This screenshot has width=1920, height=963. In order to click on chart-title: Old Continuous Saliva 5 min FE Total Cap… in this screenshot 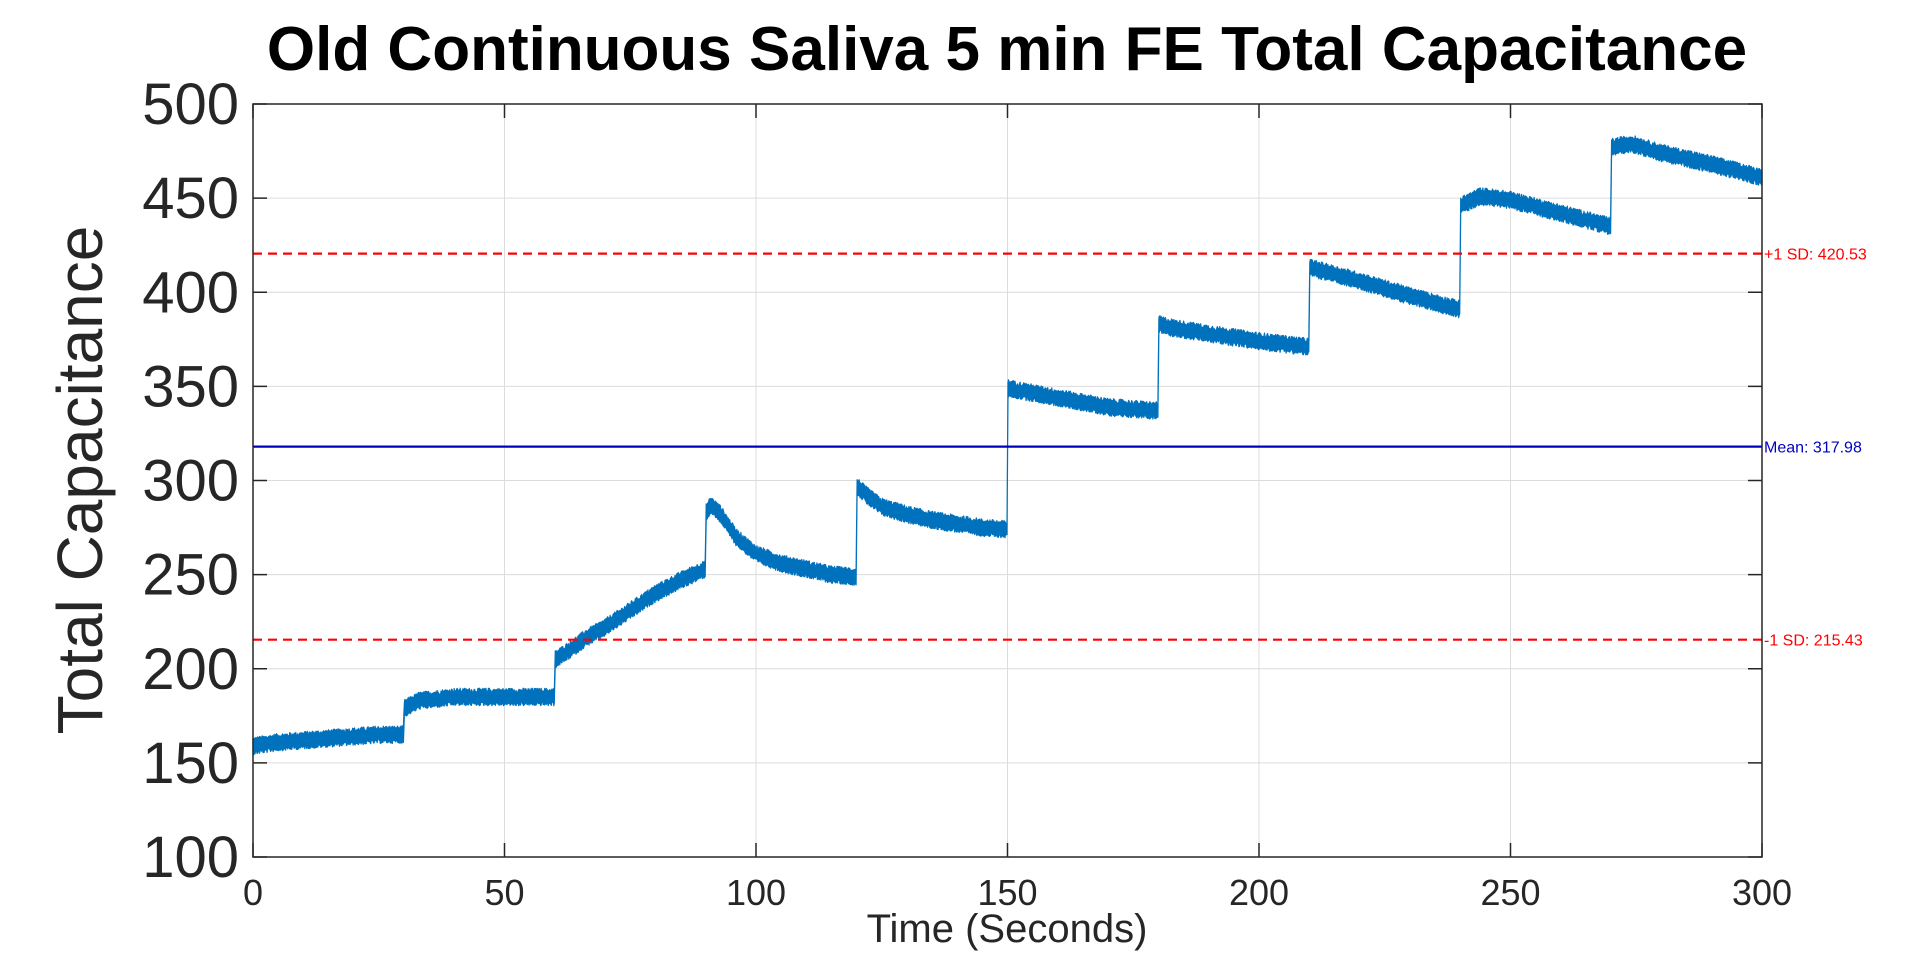, I will do `click(1007, 49)`.